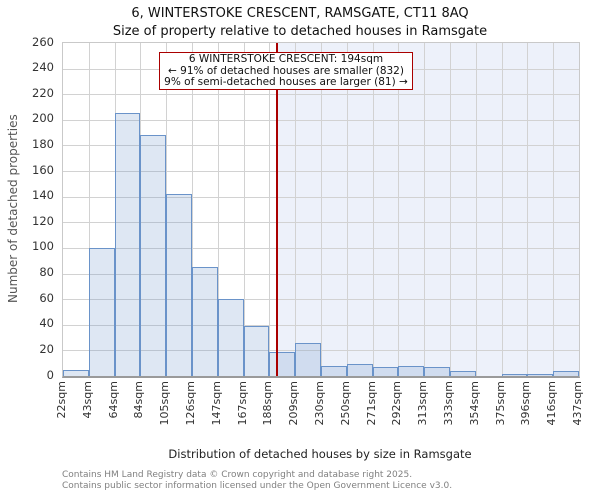 This screenshot has height=500, width=600. I want to click on x-tick-label: 396sqm, so click(526, 403).